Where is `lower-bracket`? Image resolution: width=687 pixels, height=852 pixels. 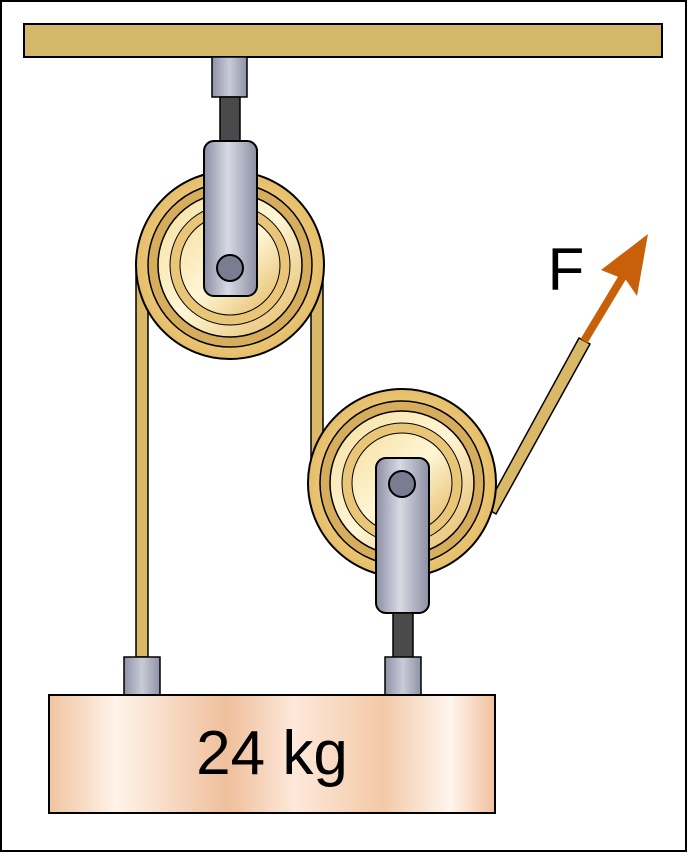 lower-bracket is located at coordinates (402, 535).